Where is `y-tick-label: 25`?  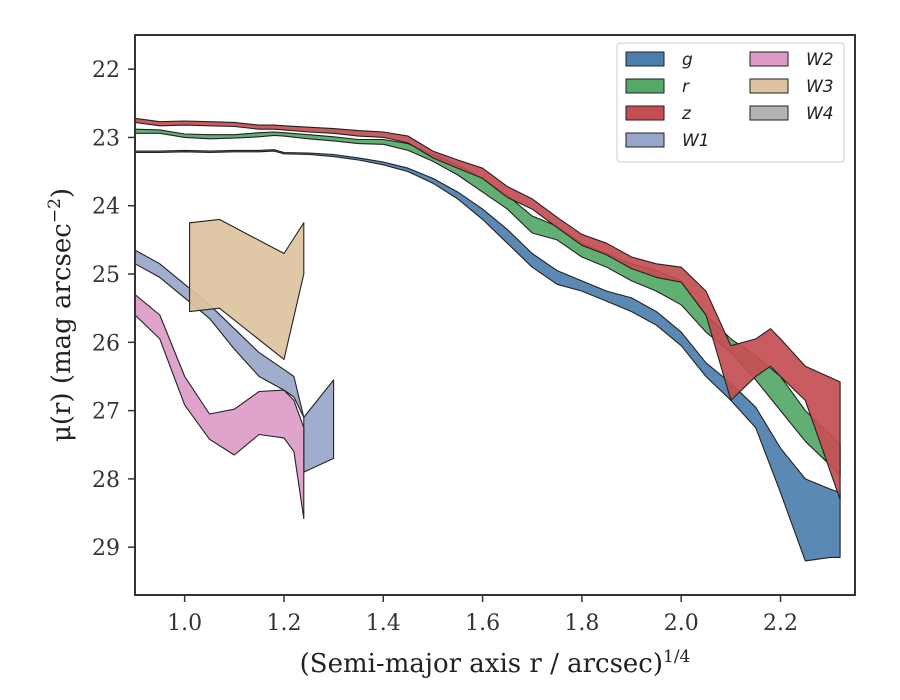
y-tick-label: 25 is located at coordinates (106, 275).